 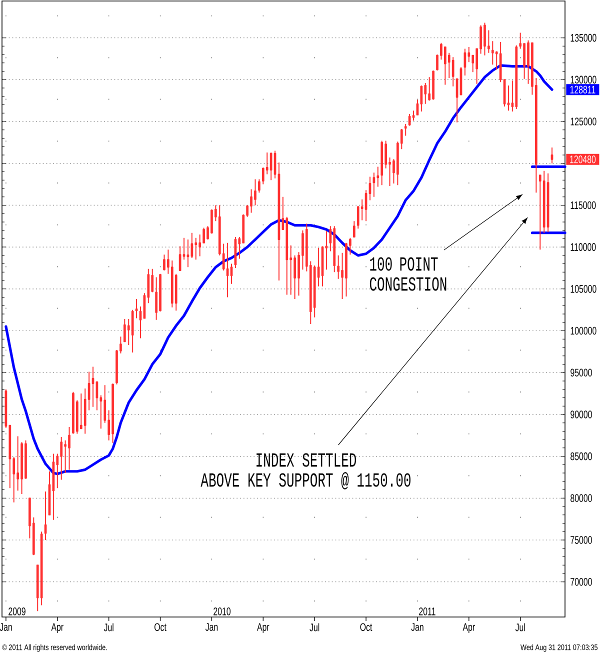 What do you see at coordinates (222, 612) in the screenshot?
I see `annotation: 2010` at bounding box center [222, 612].